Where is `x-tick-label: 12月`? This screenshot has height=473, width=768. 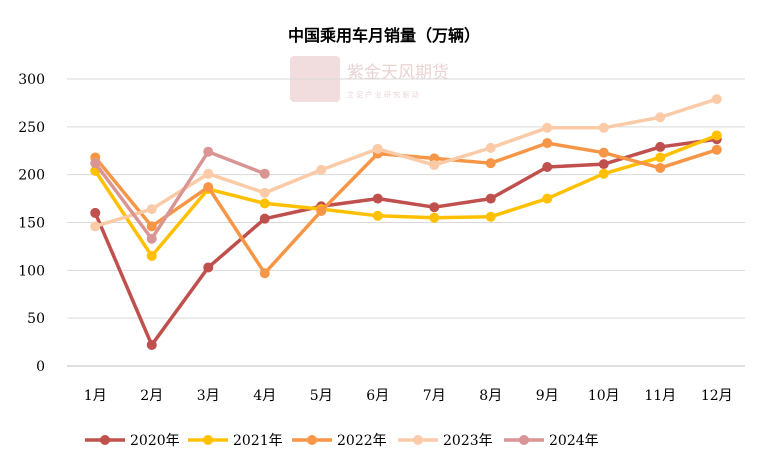 x-tick-label: 12月 is located at coordinates (717, 396).